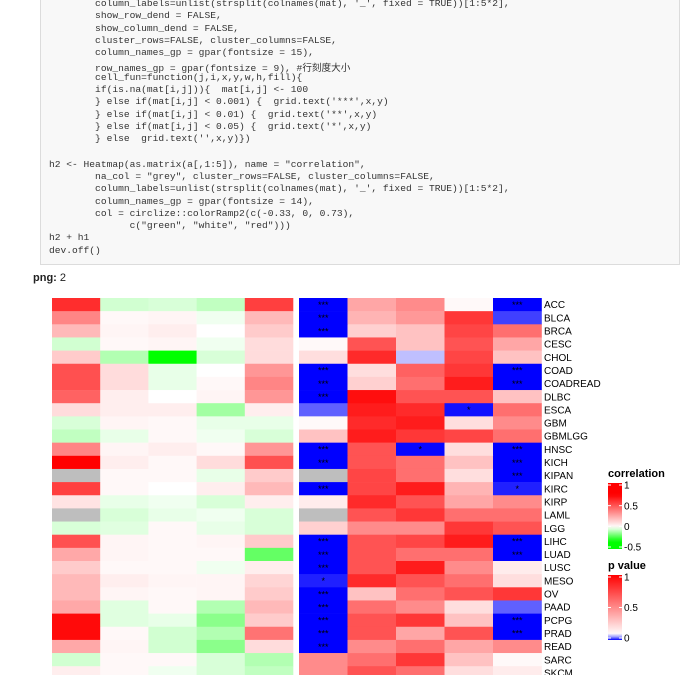 This screenshot has width=680, height=675. Describe the element at coordinates (558, 634) in the screenshot. I see `row-label: PRAD` at that location.